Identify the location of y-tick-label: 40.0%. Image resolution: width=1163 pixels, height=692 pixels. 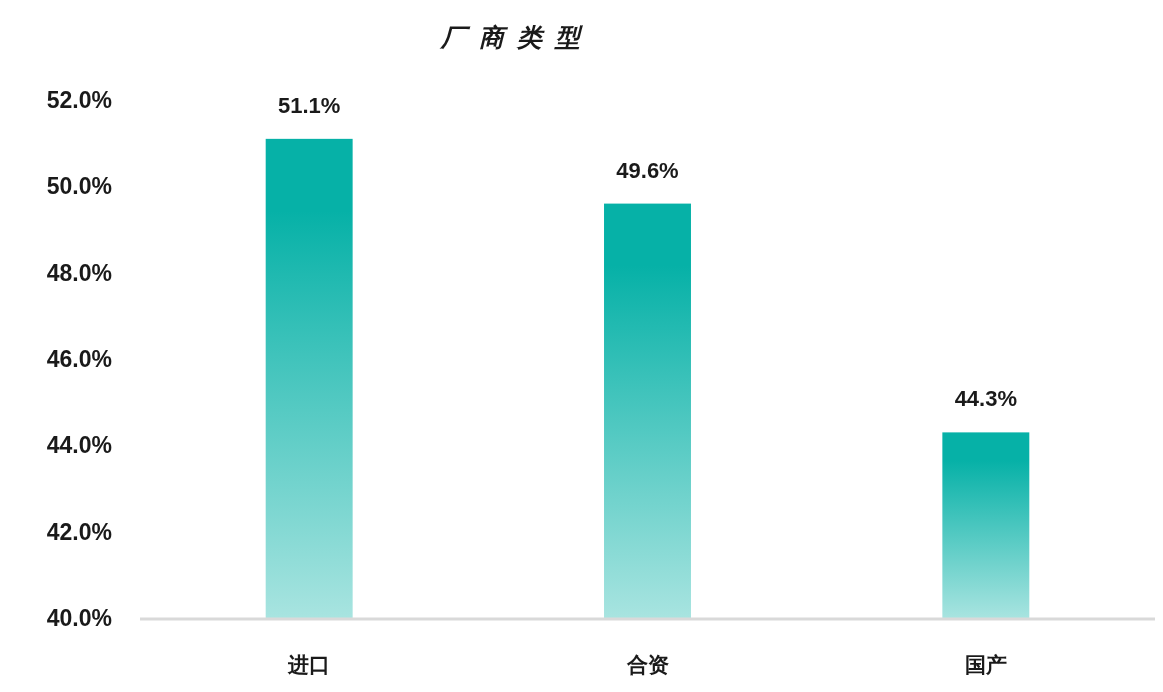
(79, 618).